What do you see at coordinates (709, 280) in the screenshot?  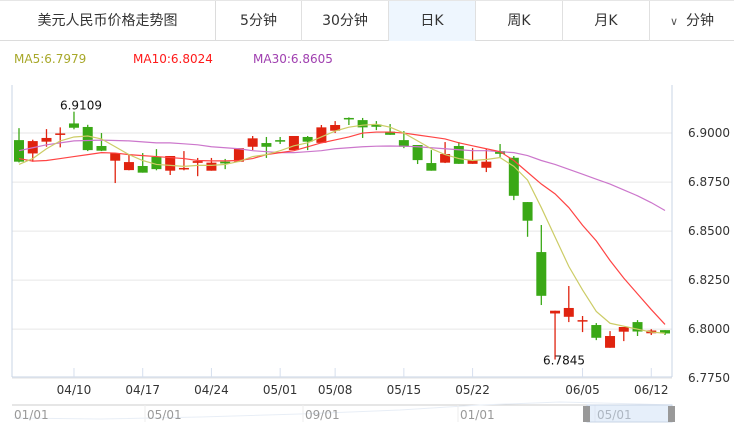 I see `y-tick-label: 6.8250` at bounding box center [709, 280].